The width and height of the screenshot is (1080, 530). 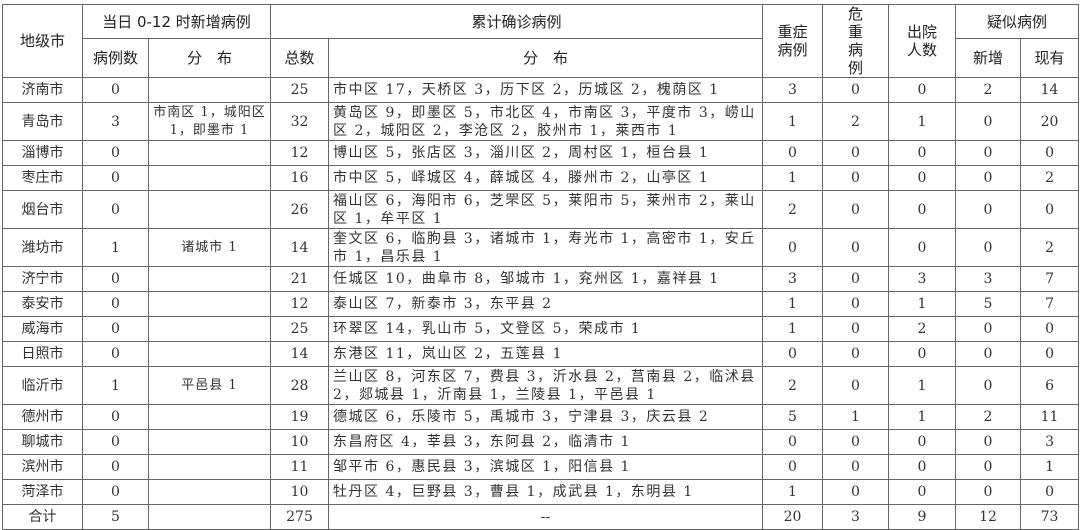 What do you see at coordinates (1050, 385) in the screenshot?
I see `cell-susp-current: 6` at bounding box center [1050, 385].